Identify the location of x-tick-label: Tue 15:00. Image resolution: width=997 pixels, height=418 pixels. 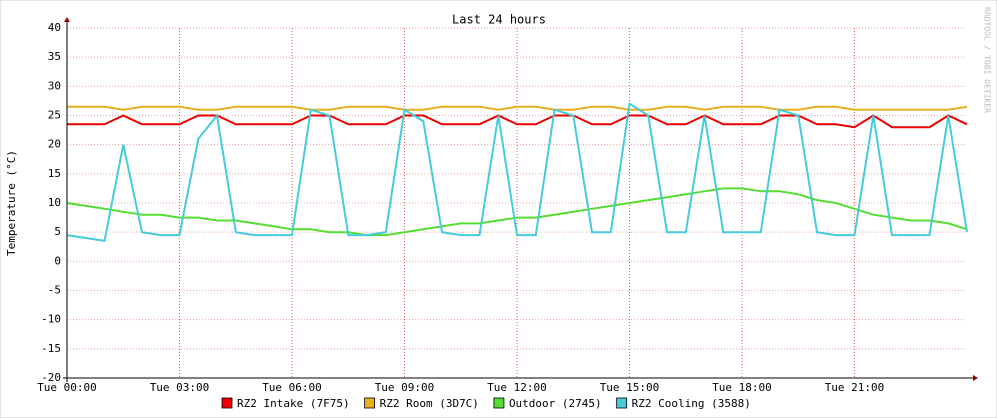
(630, 387).